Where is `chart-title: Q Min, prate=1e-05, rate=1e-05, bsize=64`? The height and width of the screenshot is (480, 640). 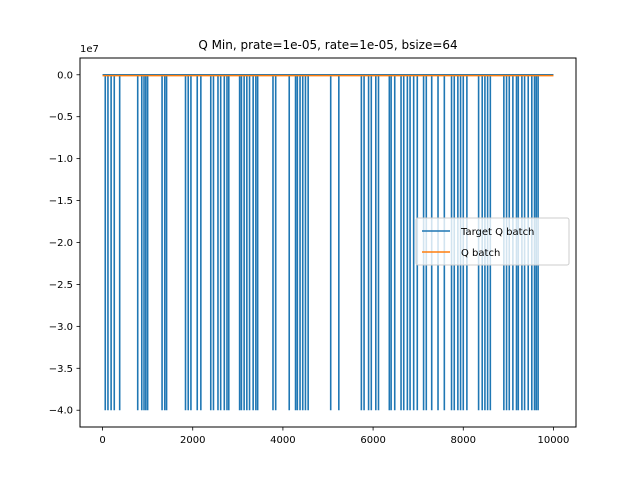
chart-title: Q Min, prate=1e-05, rate=1e-05, bsize=64 is located at coordinates (327, 45).